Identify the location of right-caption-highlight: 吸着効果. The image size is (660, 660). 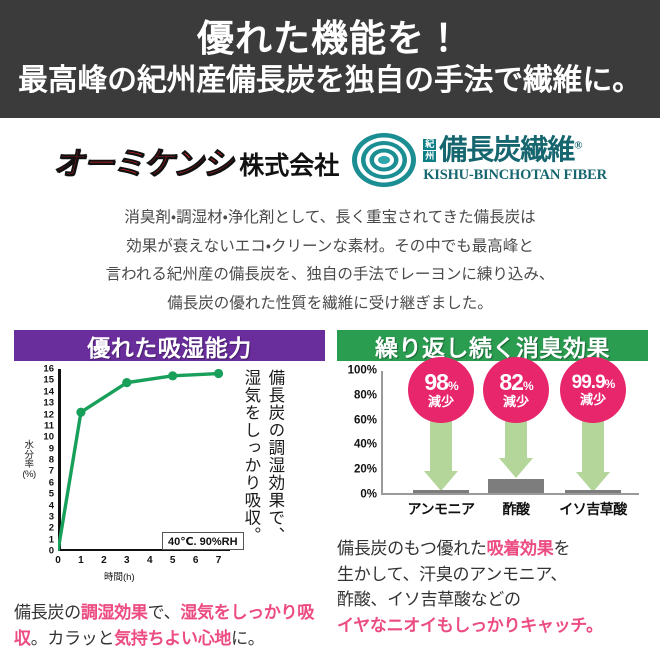
(520, 548).